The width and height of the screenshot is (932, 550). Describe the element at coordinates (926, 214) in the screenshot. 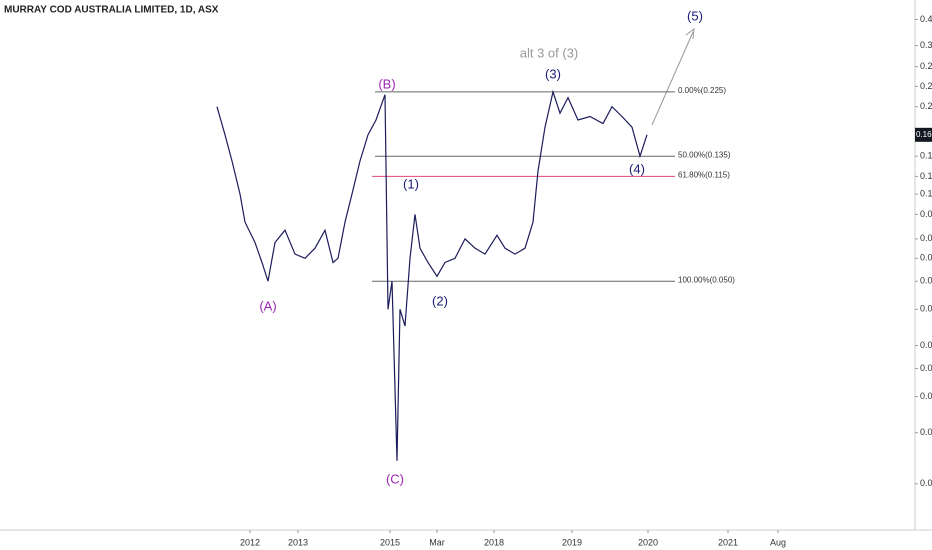

I see `y-tick-label: 0.085` at that location.